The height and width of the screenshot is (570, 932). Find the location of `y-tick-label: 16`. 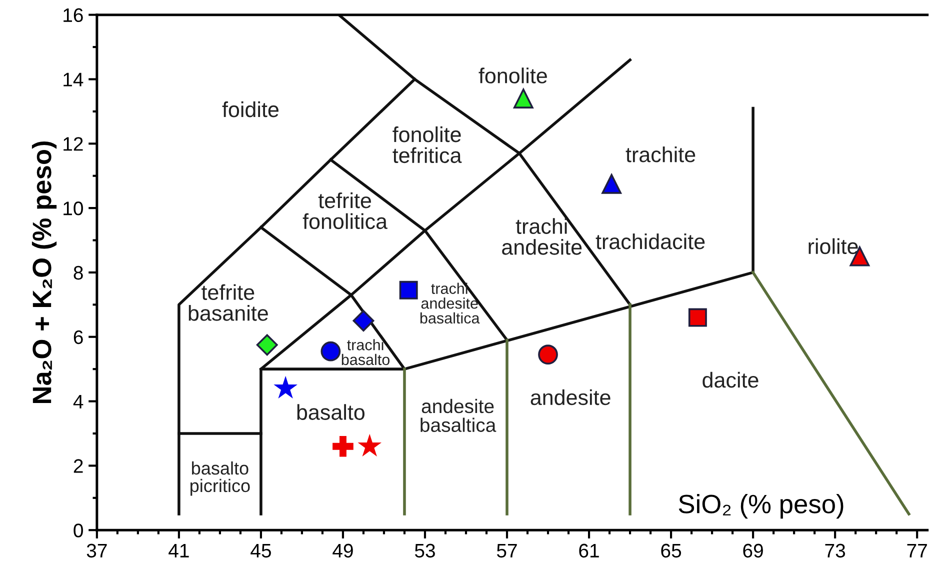

y-tick-label: 16 is located at coordinates (73, 15).